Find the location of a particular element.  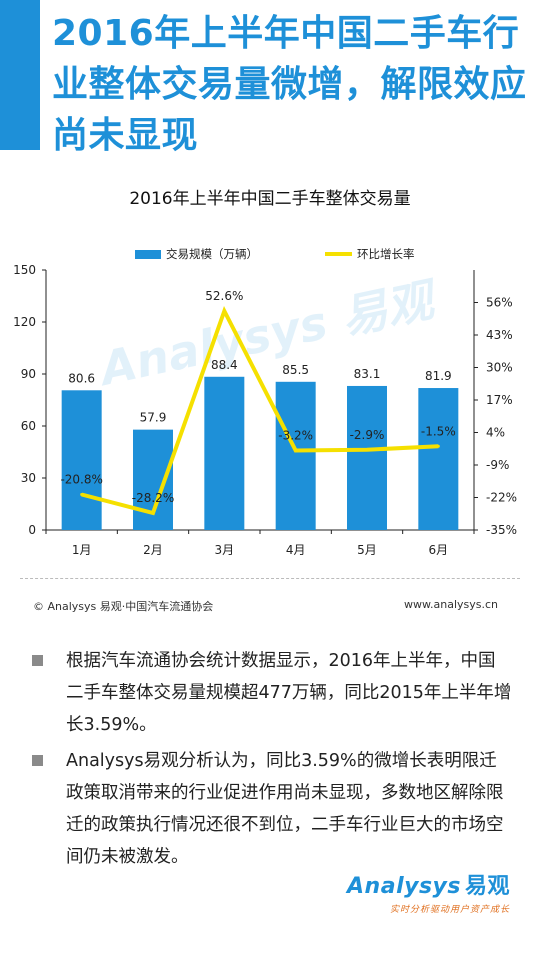

line-data-label: 52.6% is located at coordinates (224, 296).